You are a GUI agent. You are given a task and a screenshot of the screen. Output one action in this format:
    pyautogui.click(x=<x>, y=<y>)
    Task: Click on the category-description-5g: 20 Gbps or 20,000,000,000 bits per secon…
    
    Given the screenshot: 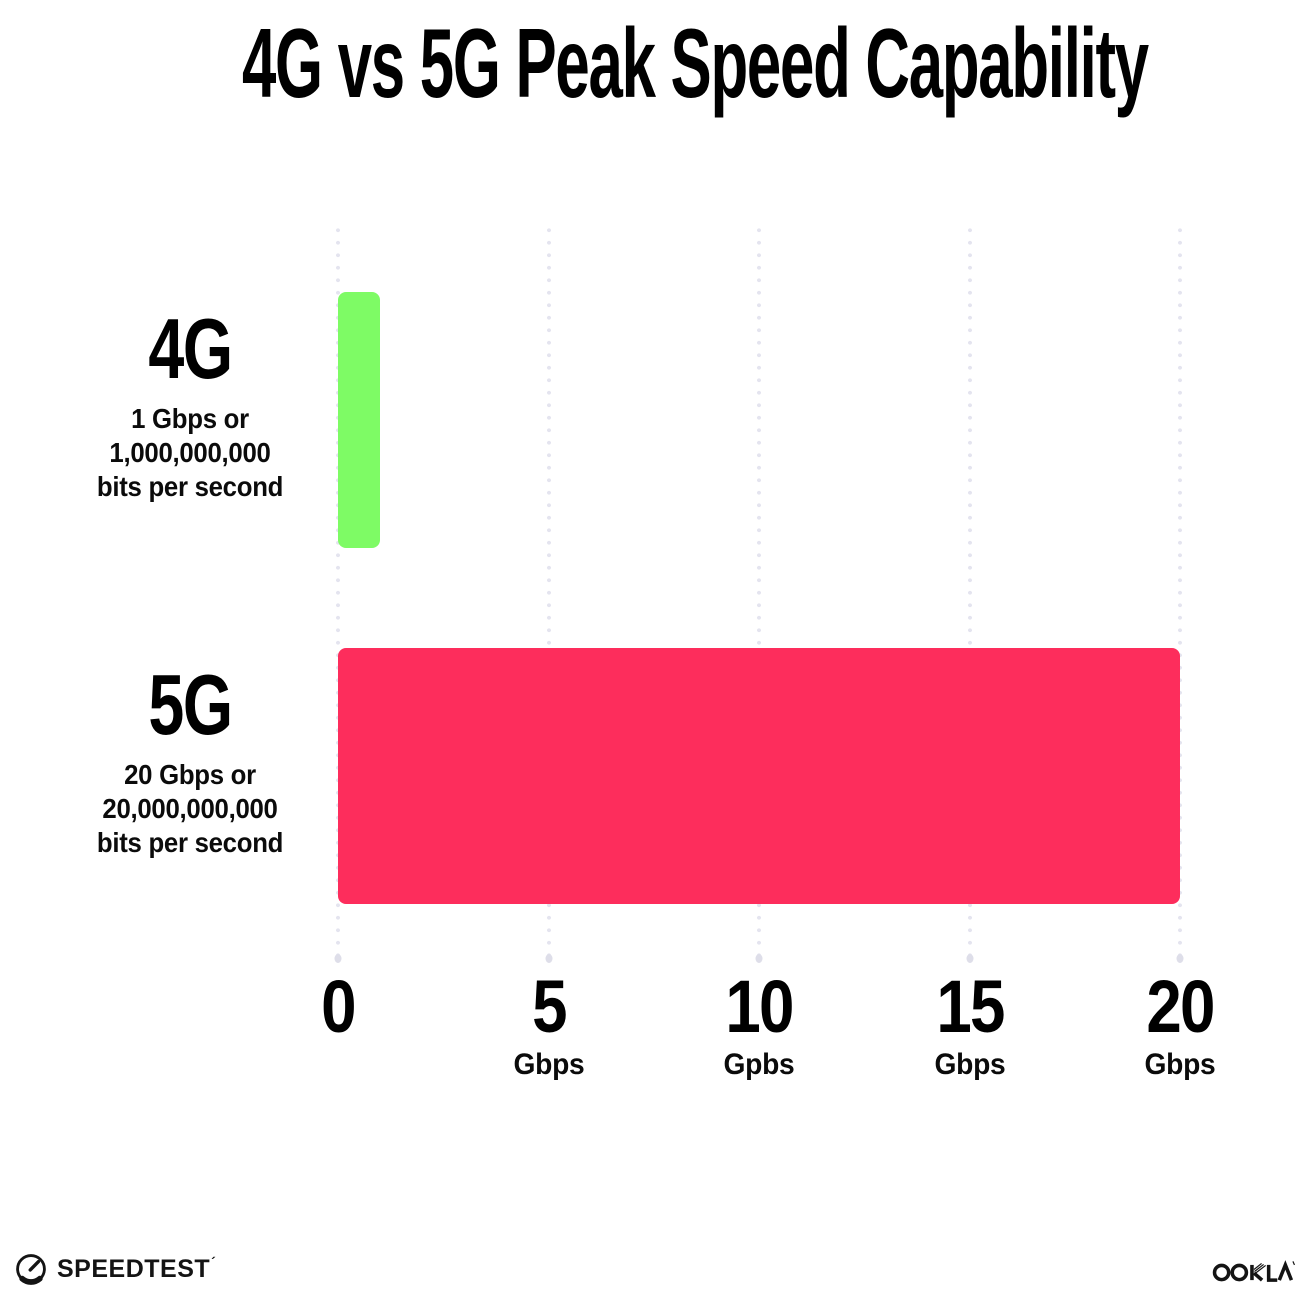 What is the action you would take?
    pyautogui.click(x=190, y=809)
    